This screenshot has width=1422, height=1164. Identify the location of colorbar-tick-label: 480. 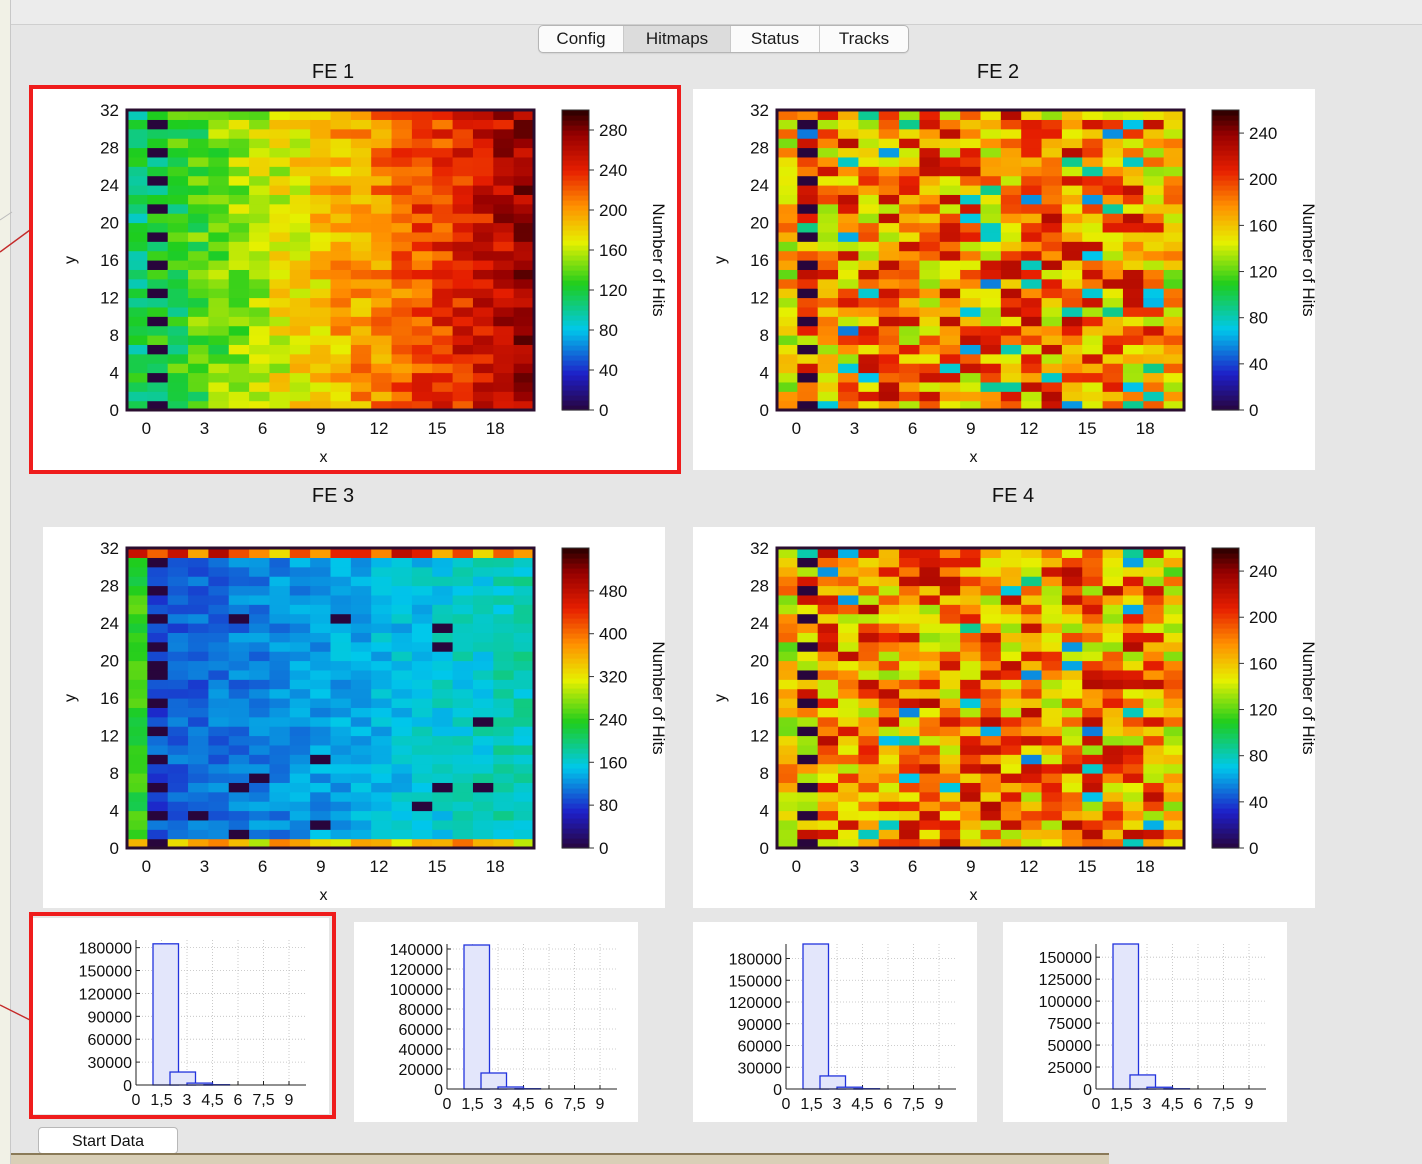
(613, 591).